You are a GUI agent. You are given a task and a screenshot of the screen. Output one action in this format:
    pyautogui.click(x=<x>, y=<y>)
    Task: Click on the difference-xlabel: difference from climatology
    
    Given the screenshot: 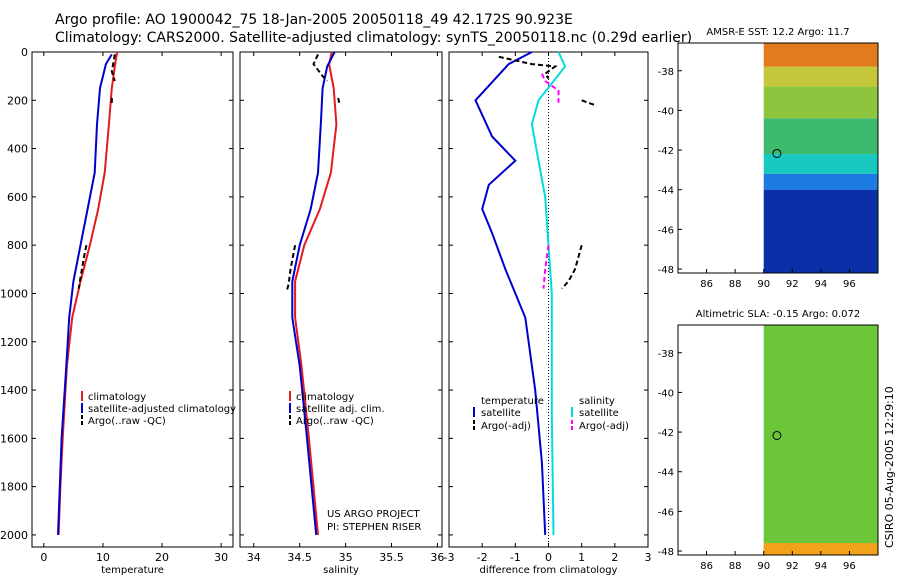 What is the action you would take?
    pyautogui.click(x=549, y=570)
    